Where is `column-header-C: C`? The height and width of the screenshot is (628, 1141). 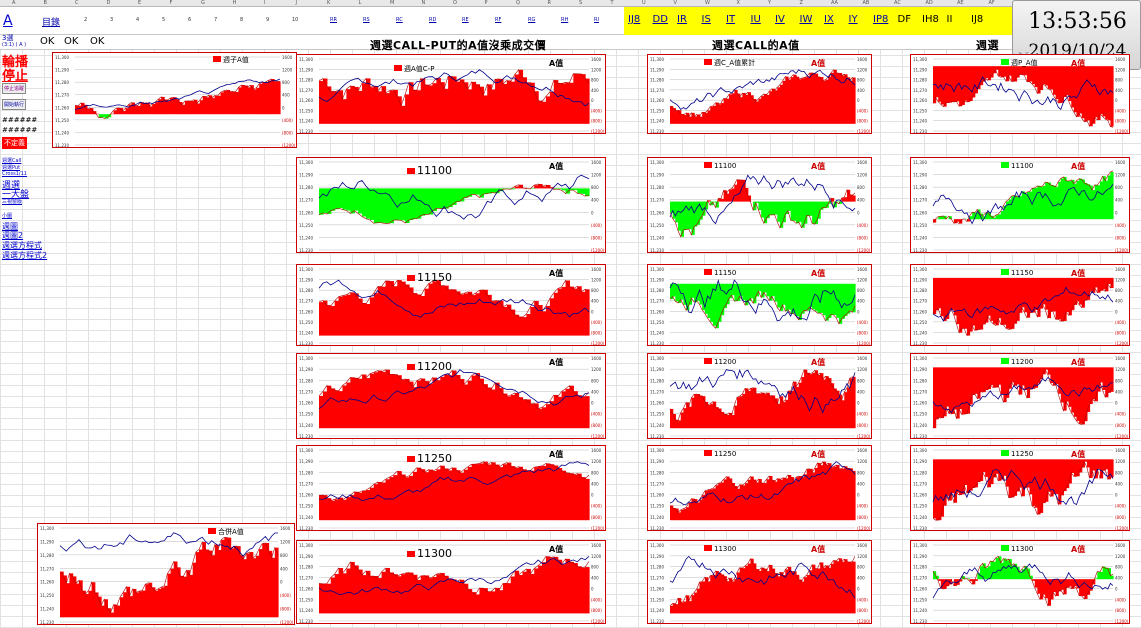
column-header-C: C is located at coordinates (77, 3).